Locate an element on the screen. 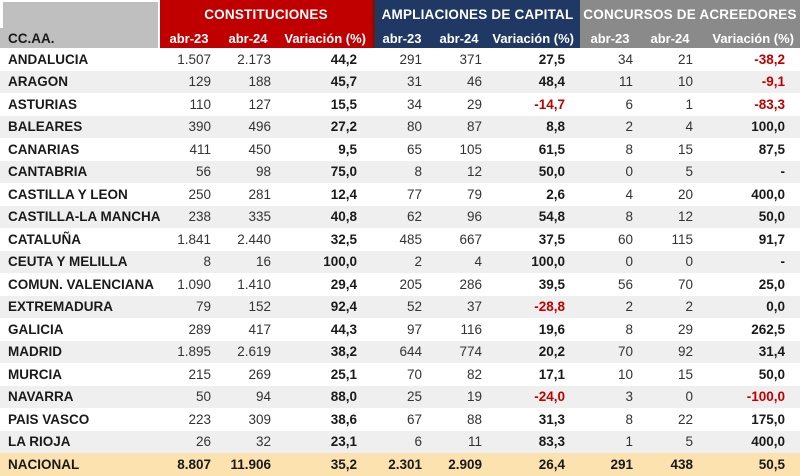 This screenshot has width=800, height=476. variation-cell: 87,5 is located at coordinates (771, 149).